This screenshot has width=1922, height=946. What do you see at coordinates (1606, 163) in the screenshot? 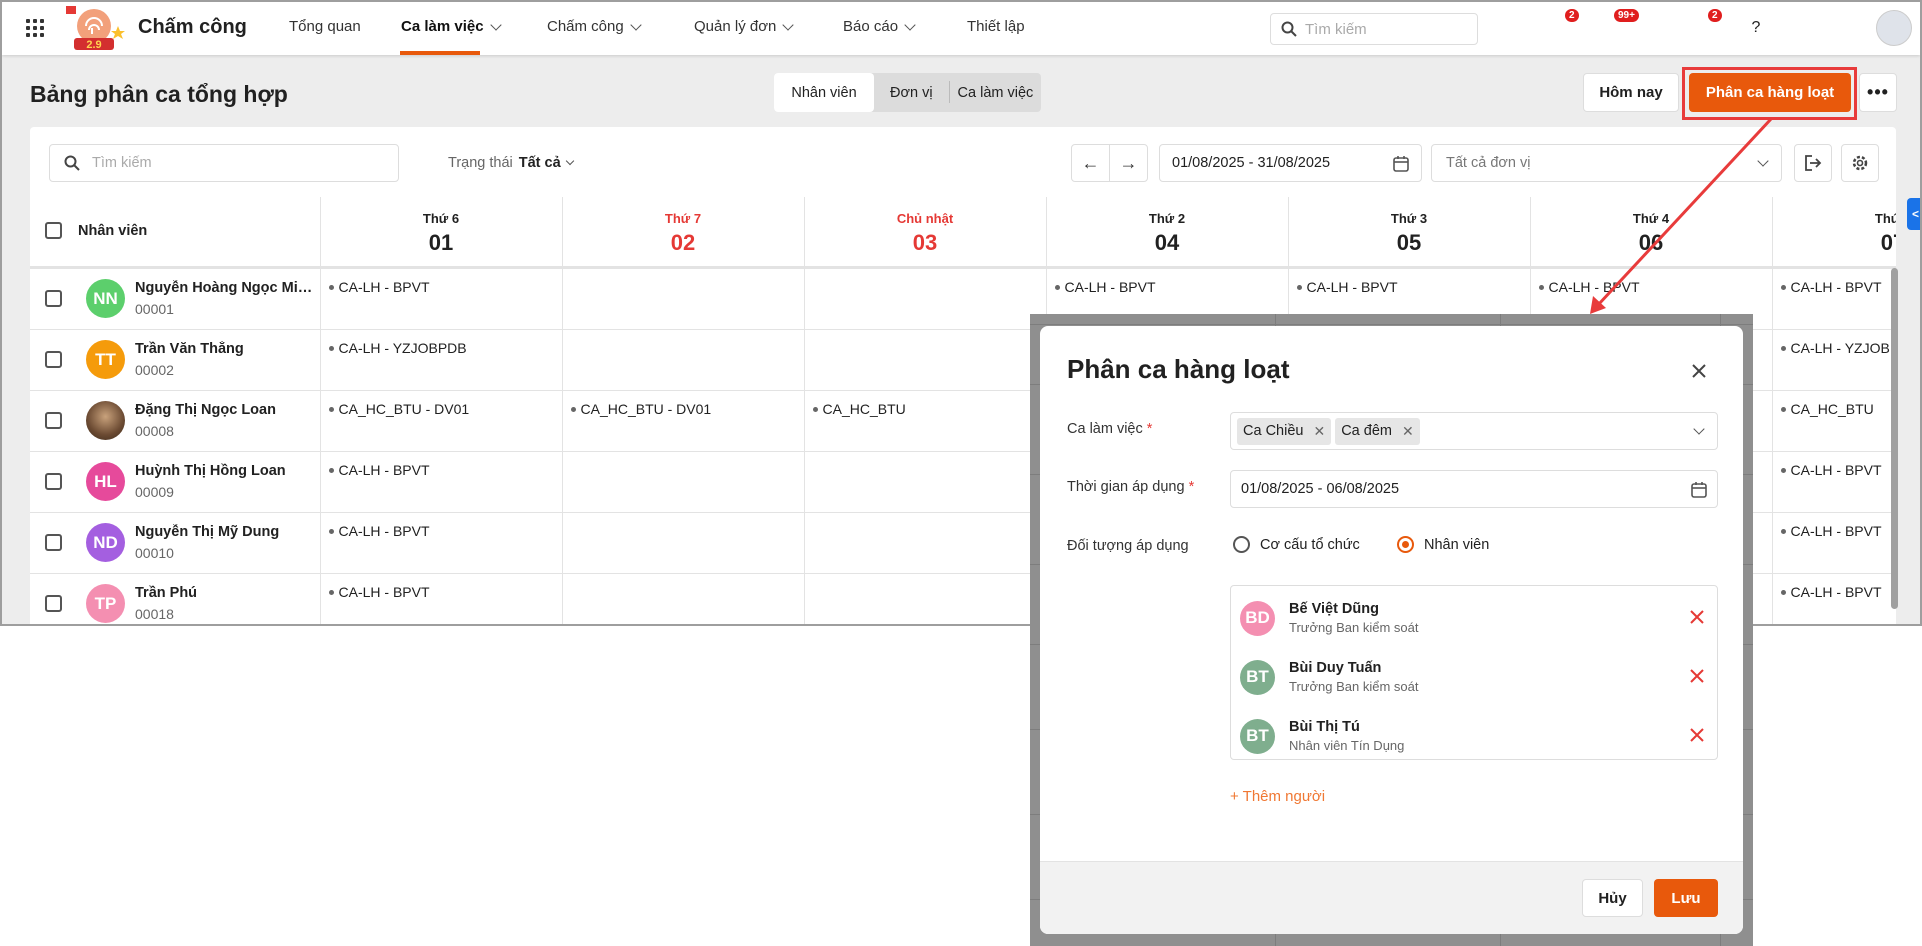
I see `unit-select: Tất cả đơn vị` at bounding box center [1606, 163].